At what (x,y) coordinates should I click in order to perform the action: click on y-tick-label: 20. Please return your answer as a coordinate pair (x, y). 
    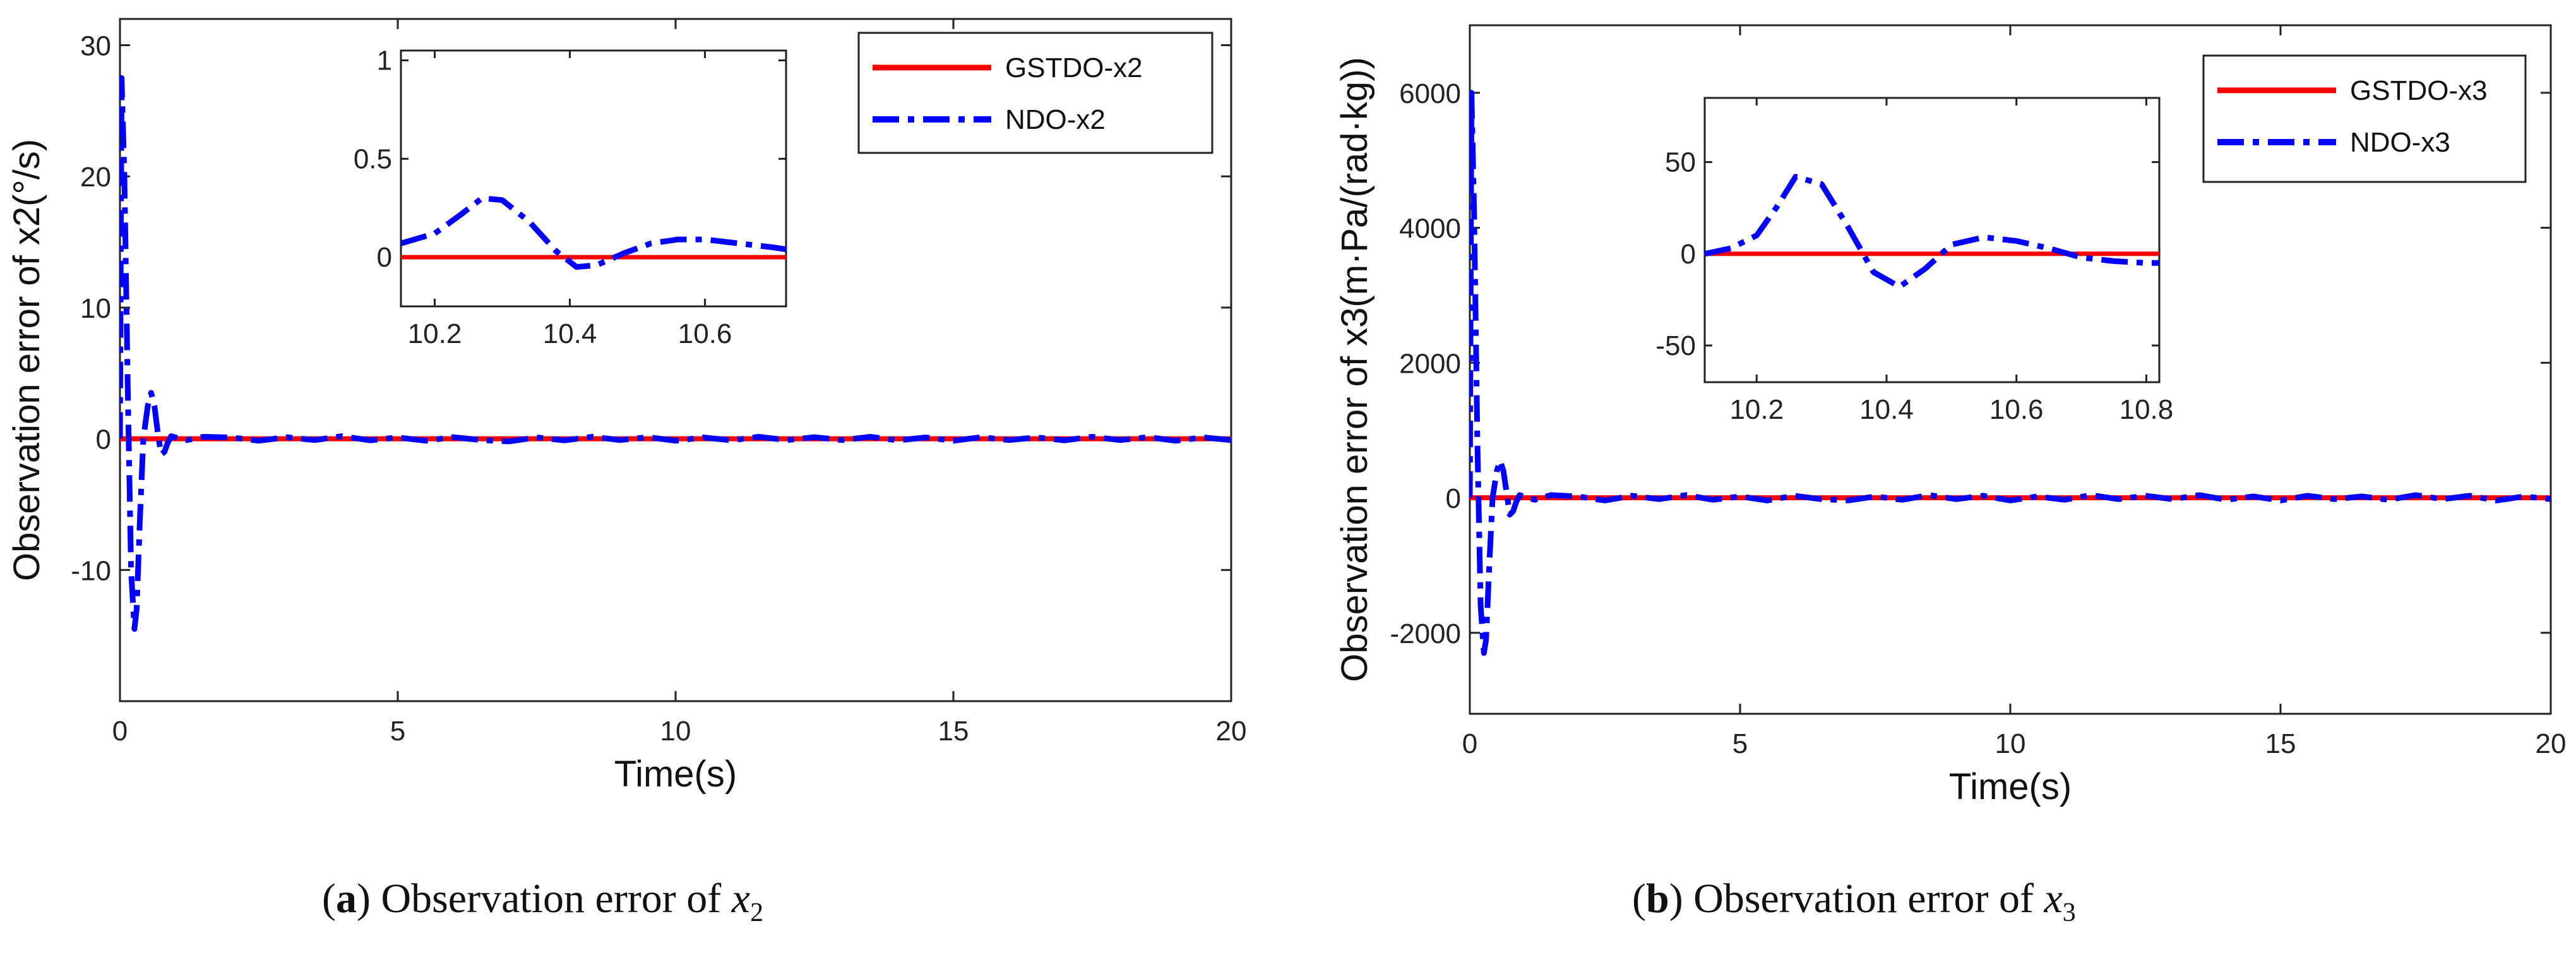
    Looking at the image, I should click on (95, 177).